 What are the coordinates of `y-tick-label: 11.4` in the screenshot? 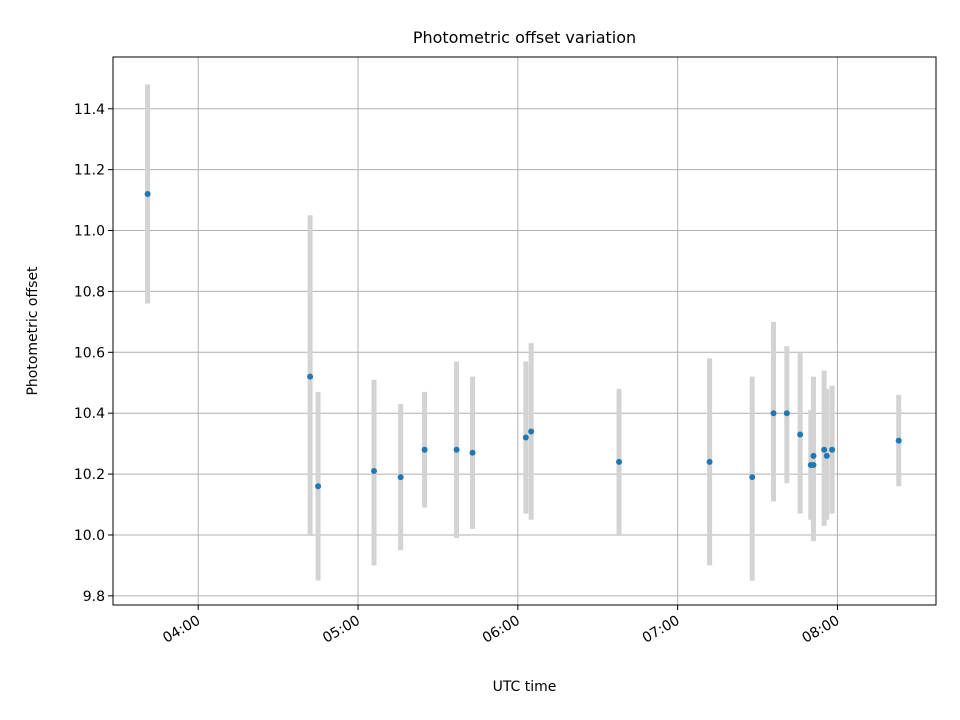 It's located at (89, 110).